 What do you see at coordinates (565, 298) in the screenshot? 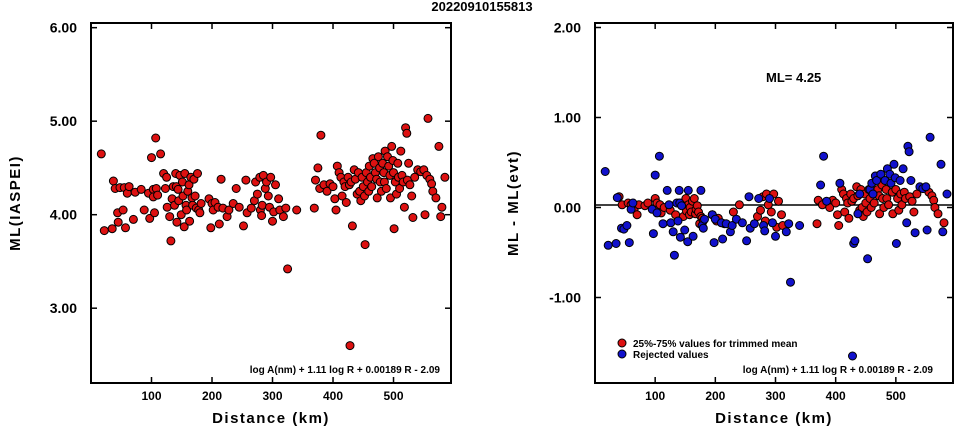
I see `right-ytick-label-0: -1.00` at bounding box center [565, 298].